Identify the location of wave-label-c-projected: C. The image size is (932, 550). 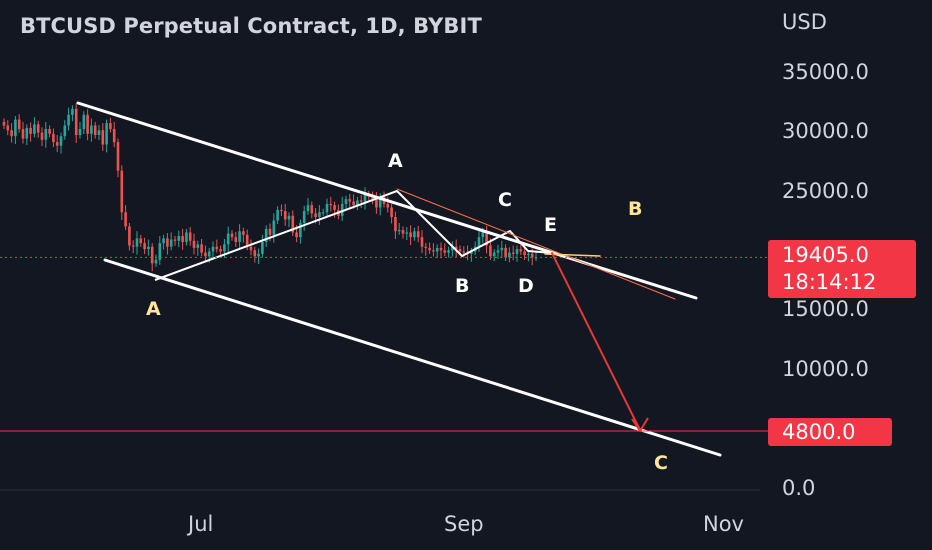
(661, 463).